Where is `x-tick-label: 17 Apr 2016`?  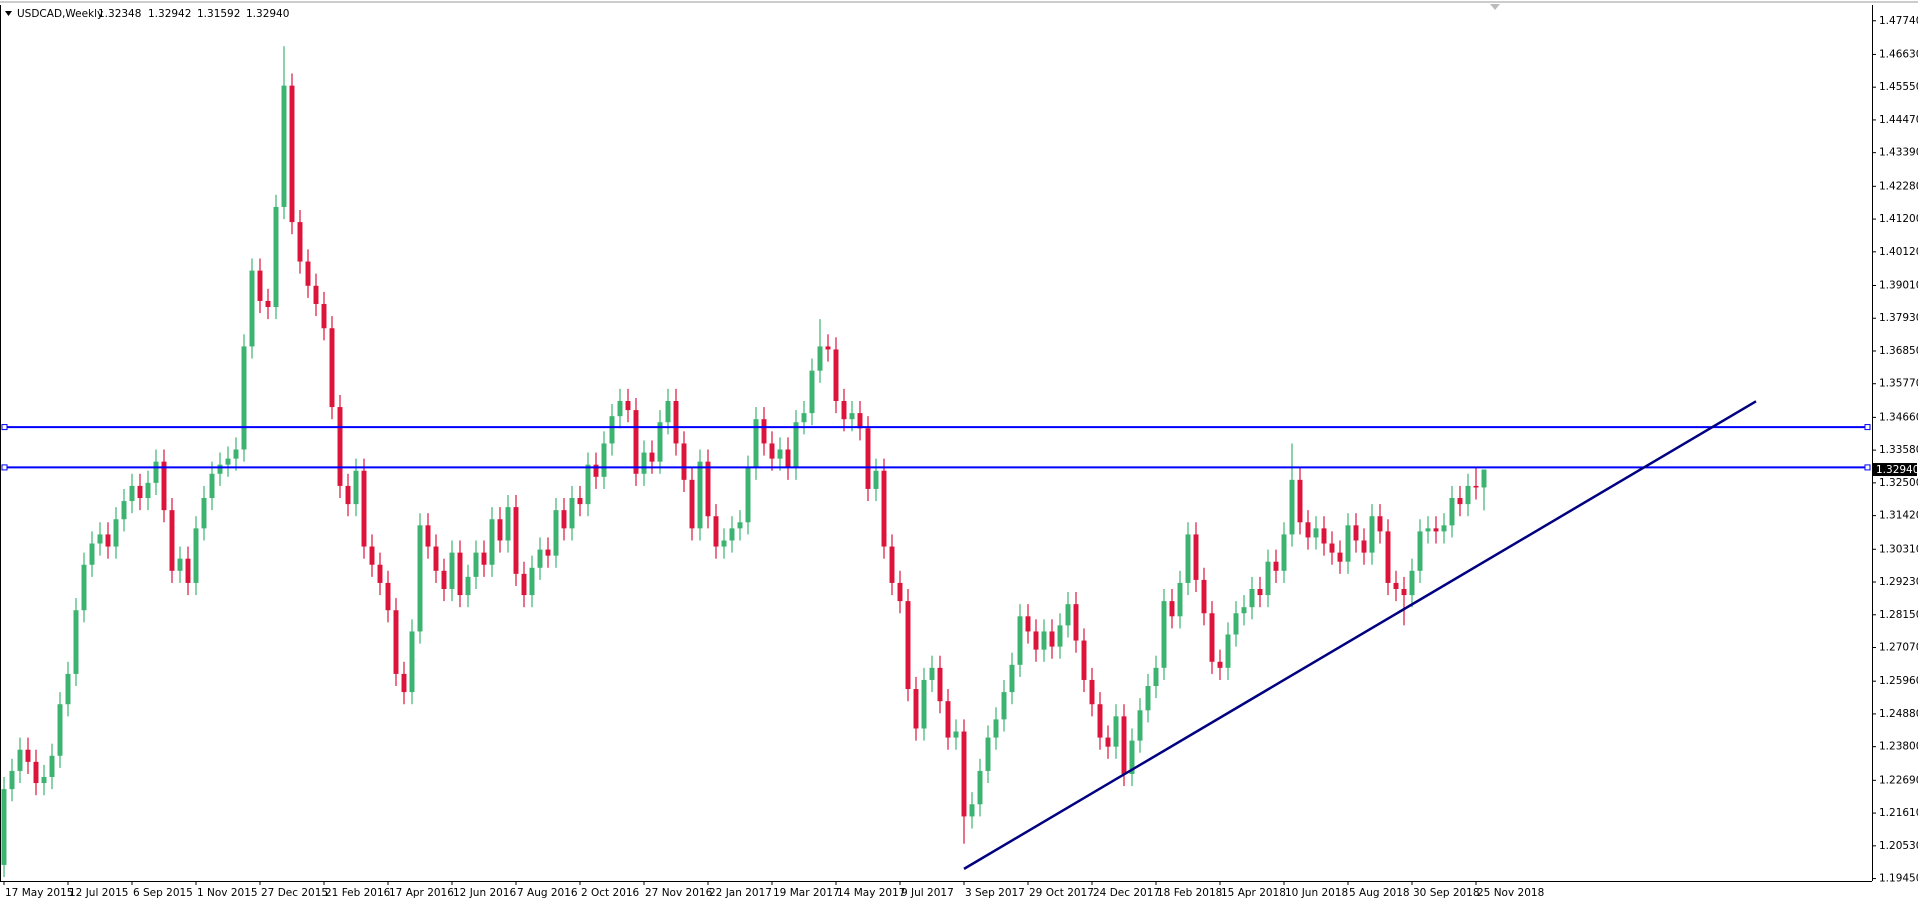 x-tick-label: 17 Apr 2016 is located at coordinates (421, 893).